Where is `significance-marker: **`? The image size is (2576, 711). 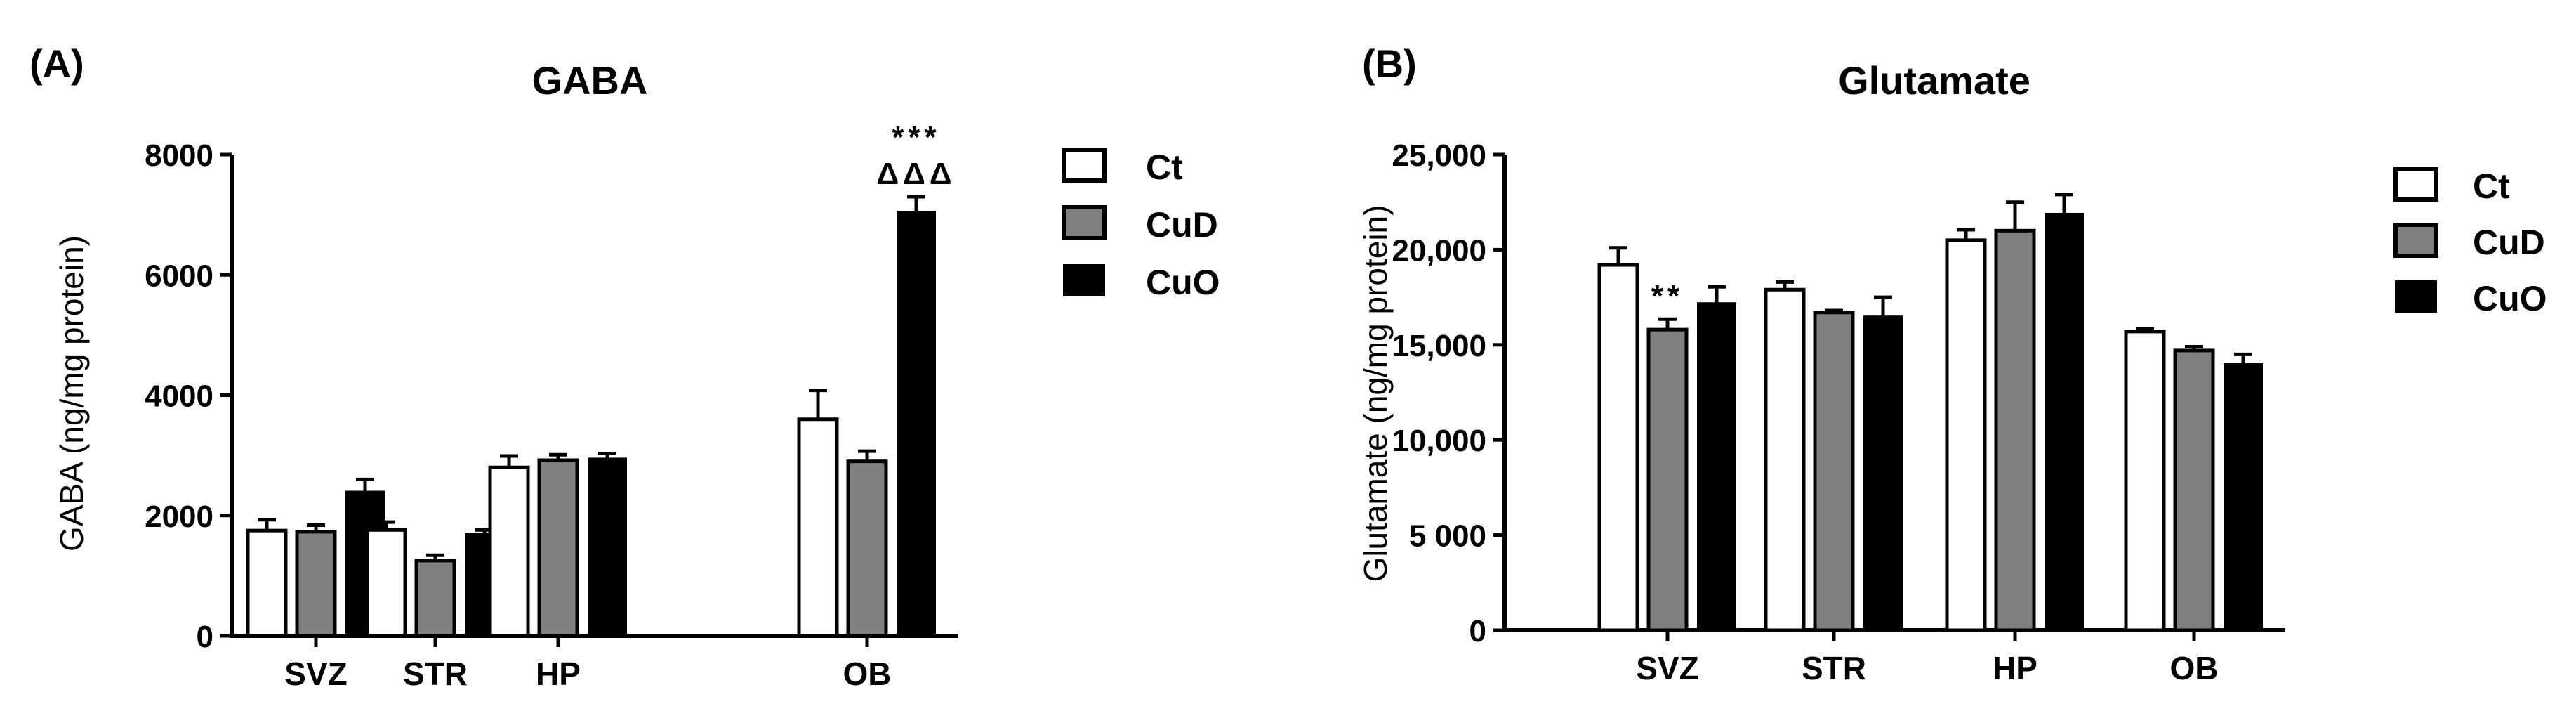
significance-marker: ** is located at coordinates (1667, 296).